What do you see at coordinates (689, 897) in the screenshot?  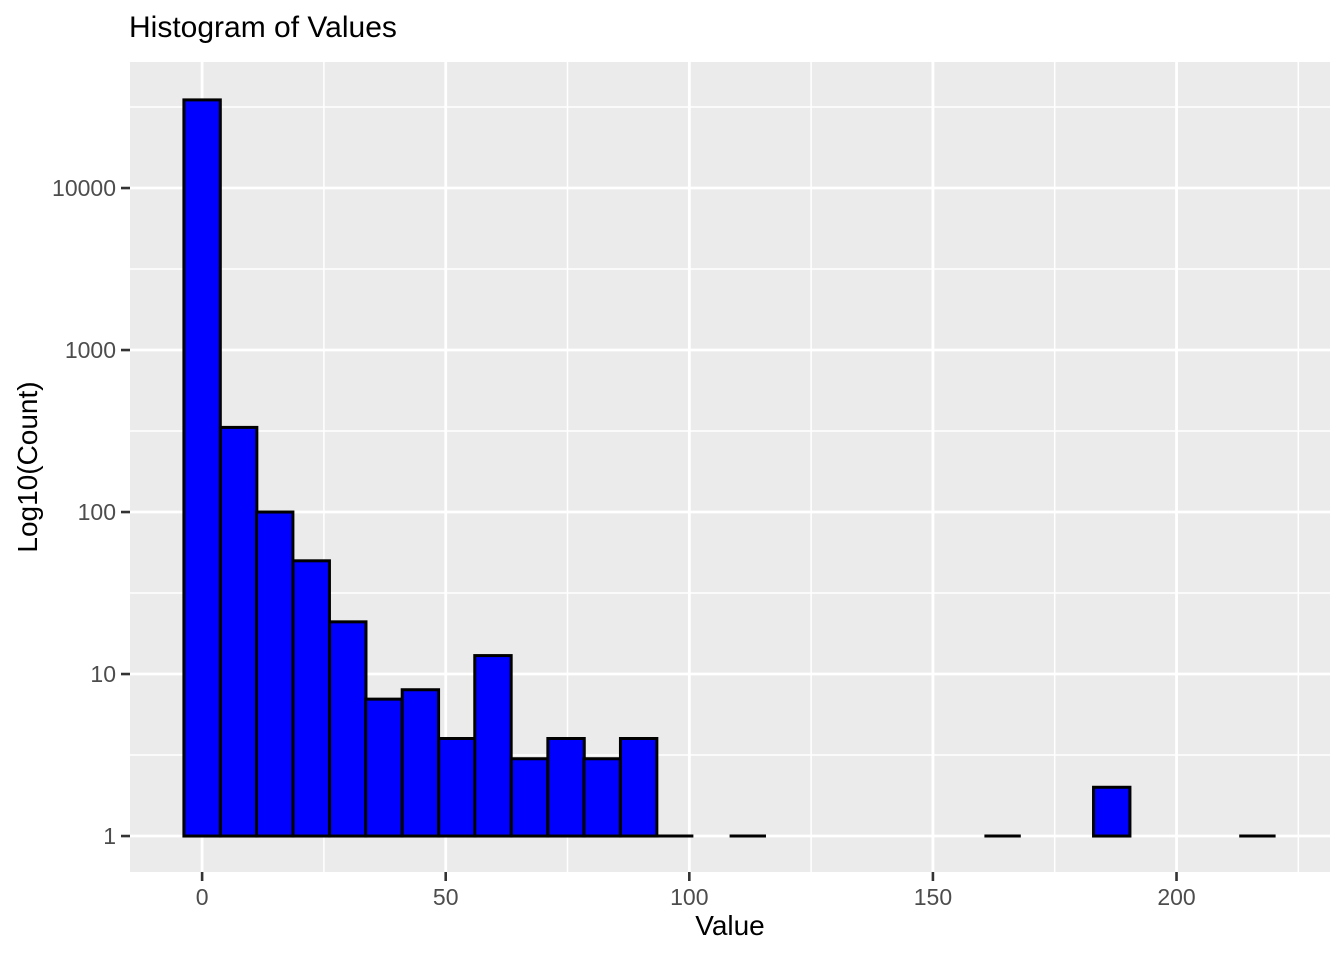 I see `x-tick-label: 100` at bounding box center [689, 897].